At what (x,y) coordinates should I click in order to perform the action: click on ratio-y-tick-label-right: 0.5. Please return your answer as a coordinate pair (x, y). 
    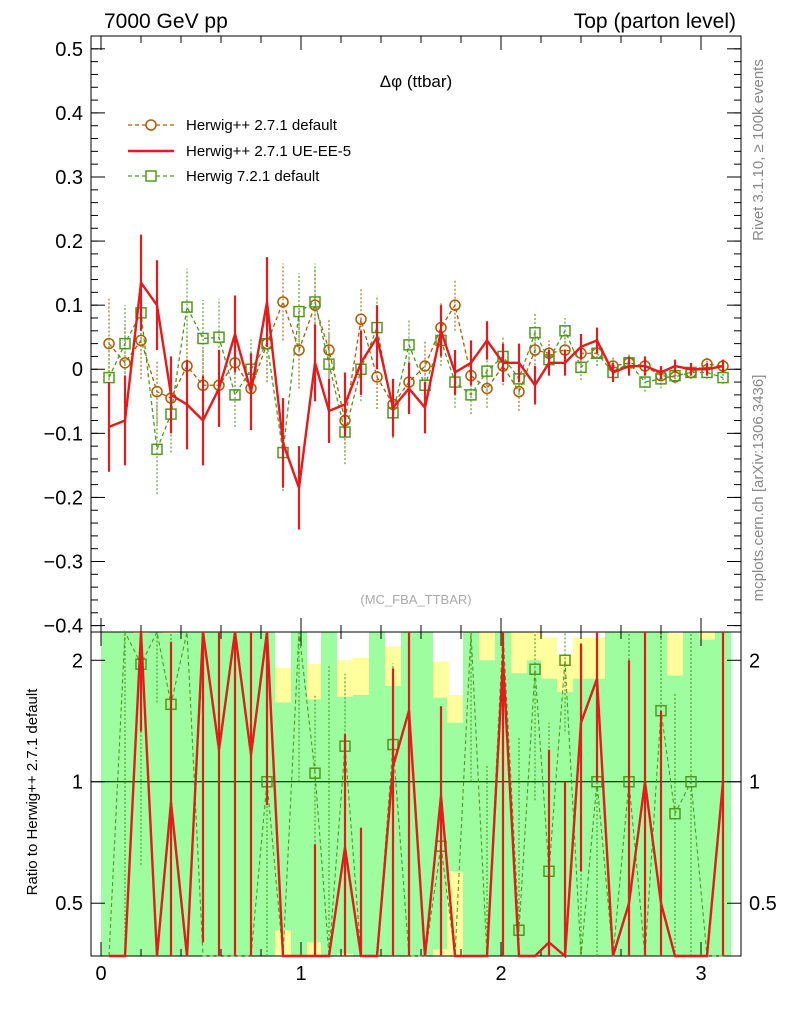
    Looking at the image, I should click on (763, 904).